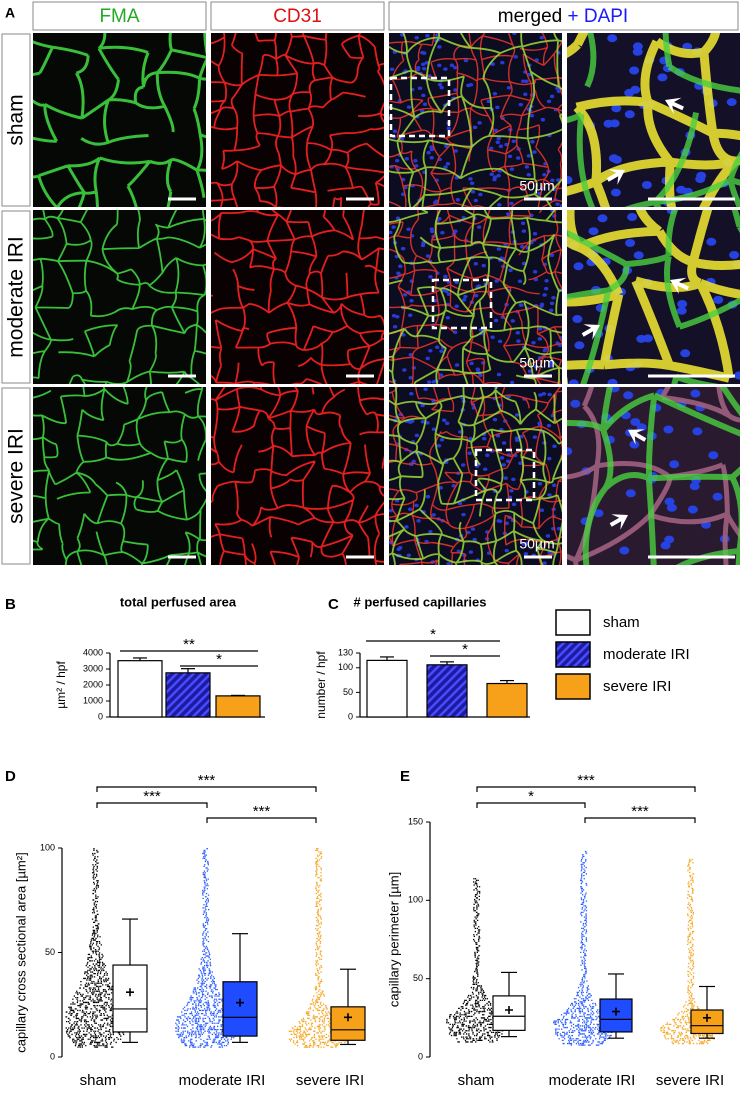 This screenshot has width=743, height=1107. What do you see at coordinates (10, 604) in the screenshot?
I see `panel-letter: B` at bounding box center [10, 604].